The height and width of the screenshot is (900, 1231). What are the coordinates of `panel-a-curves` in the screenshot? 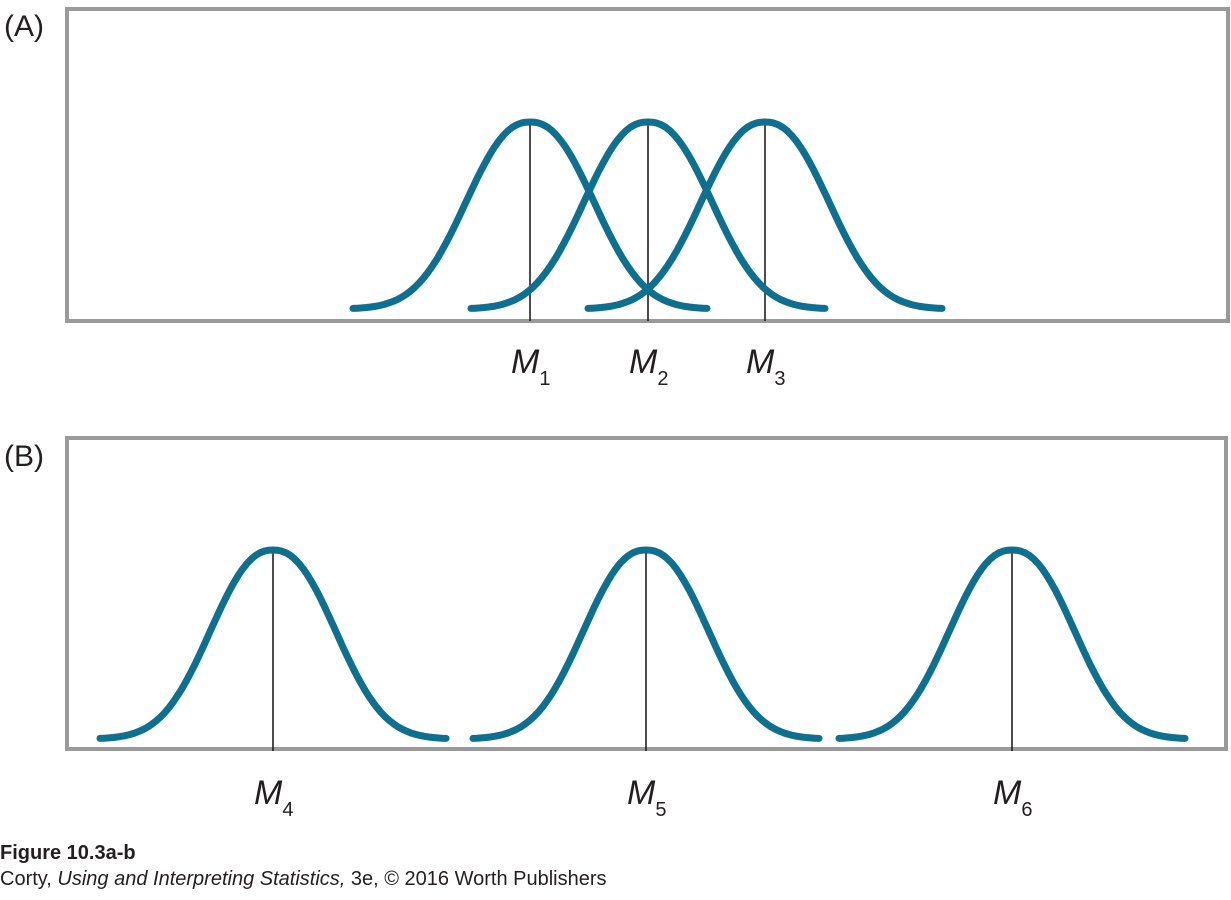 It's located at (647, 219).